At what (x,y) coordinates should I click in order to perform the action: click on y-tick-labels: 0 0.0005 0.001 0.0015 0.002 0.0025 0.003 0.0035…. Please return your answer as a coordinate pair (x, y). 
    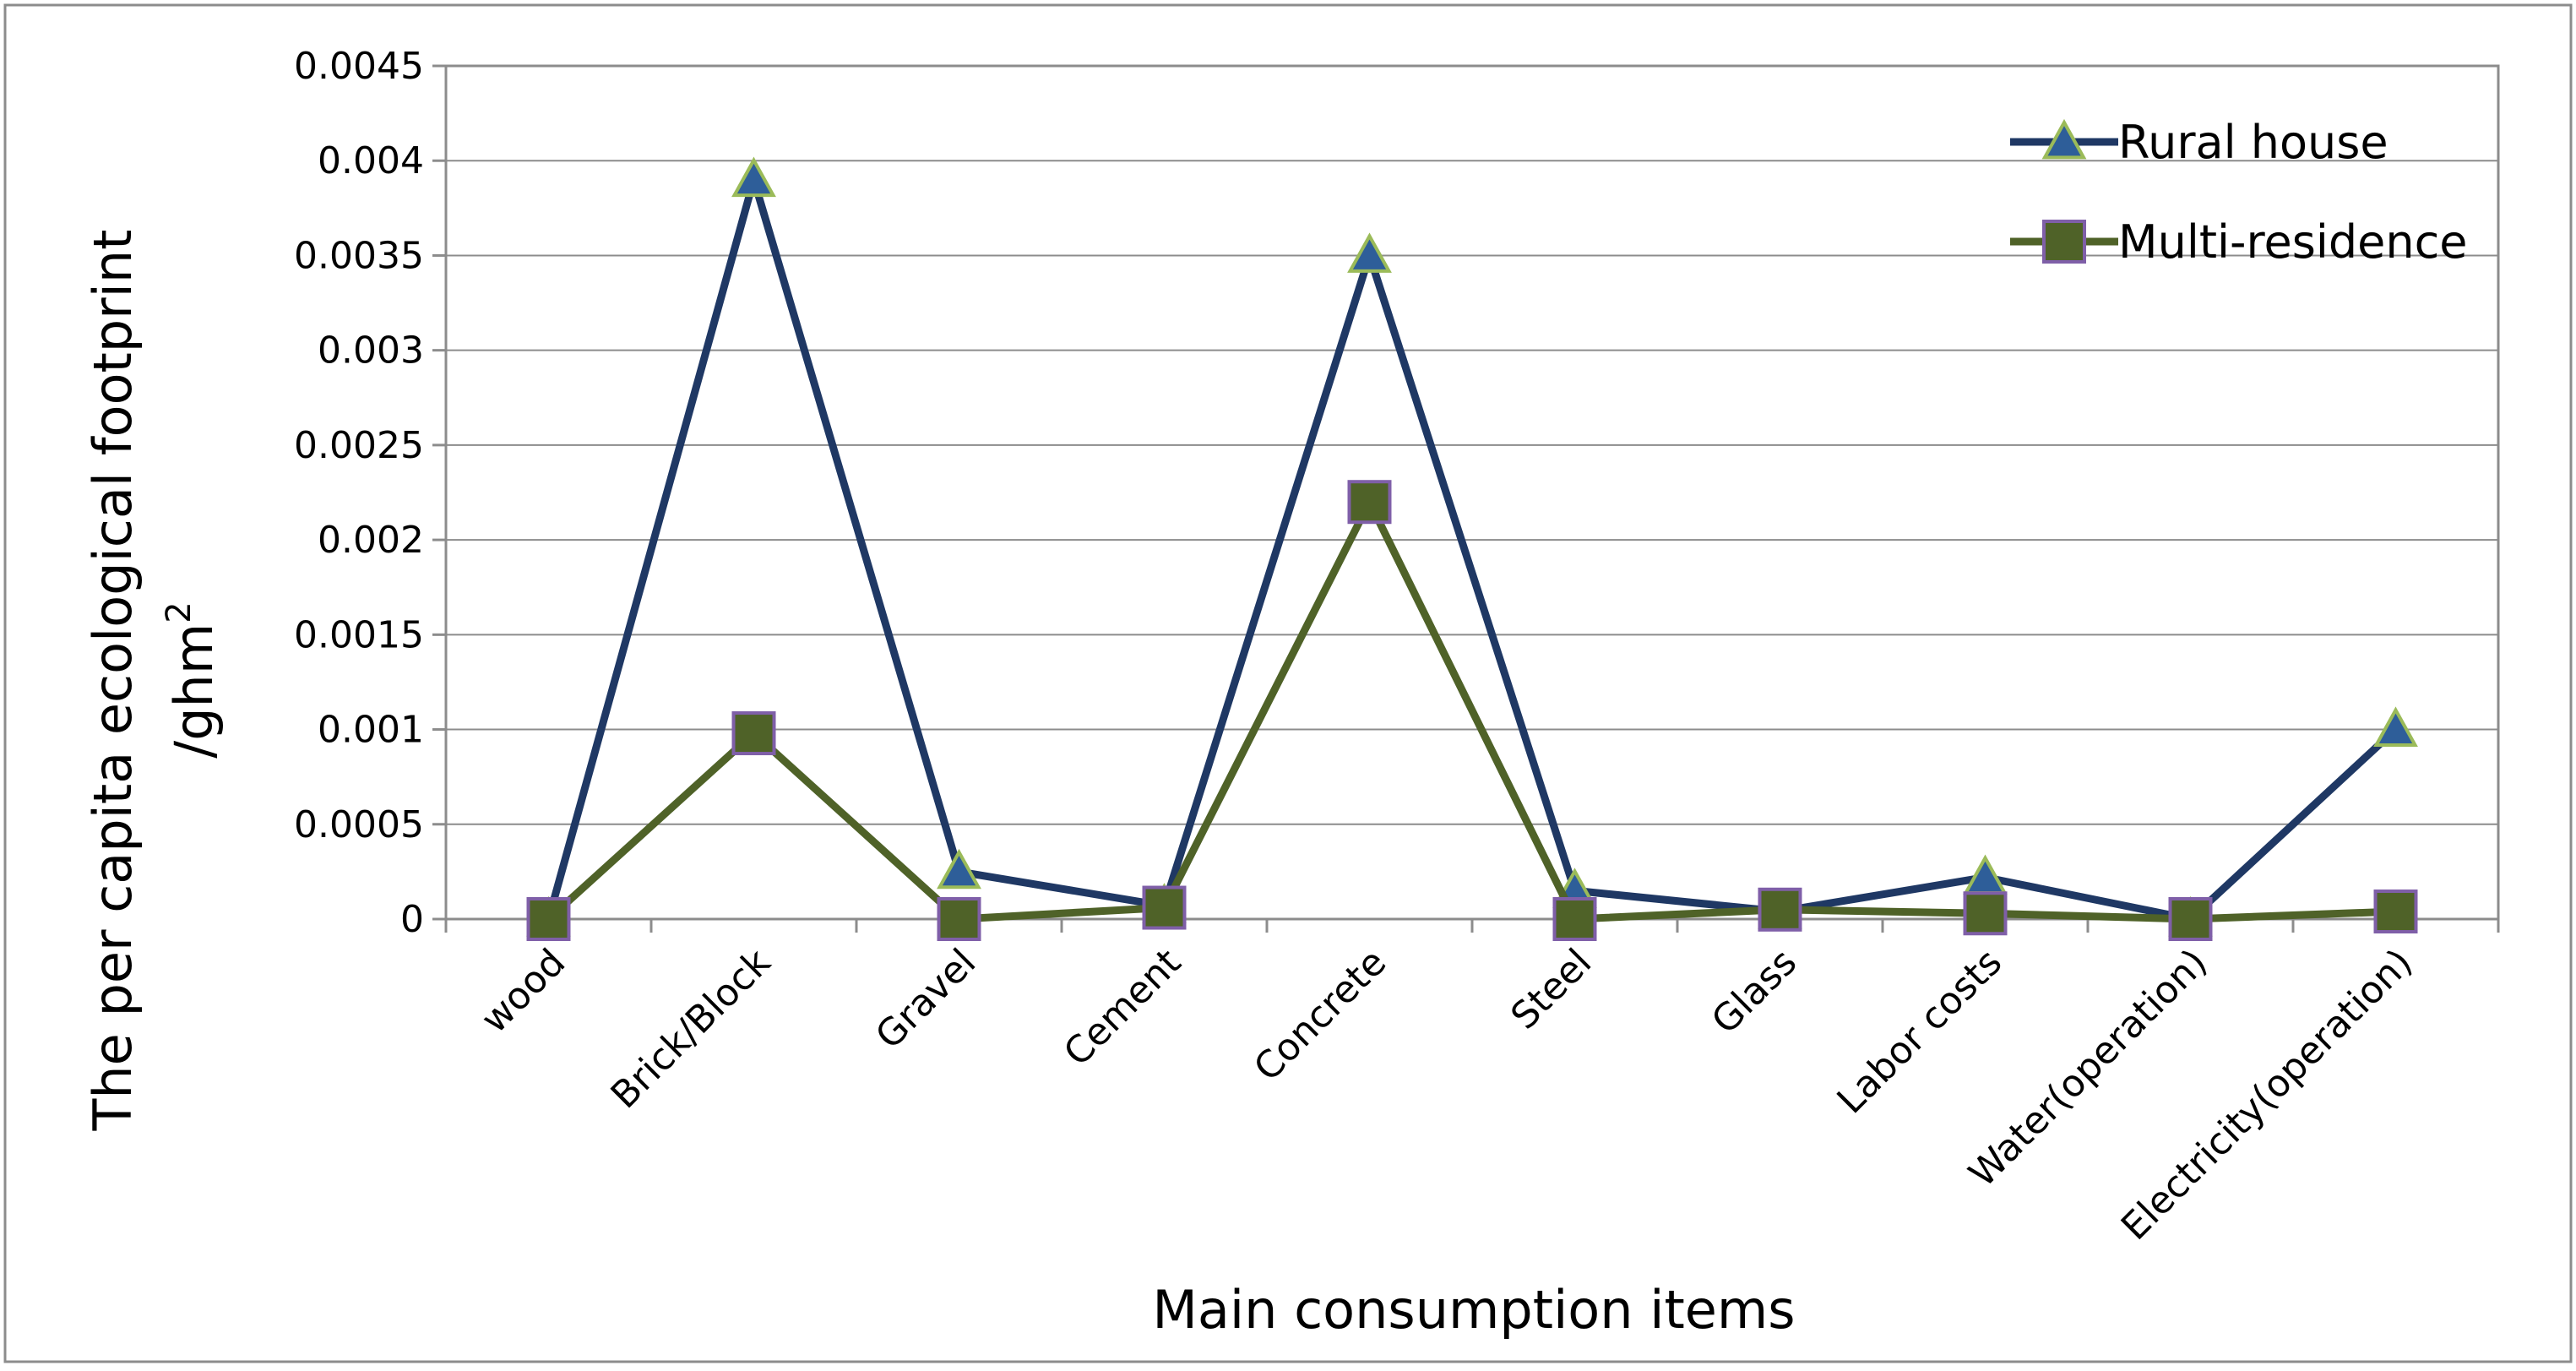
    Looking at the image, I should click on (359, 493).